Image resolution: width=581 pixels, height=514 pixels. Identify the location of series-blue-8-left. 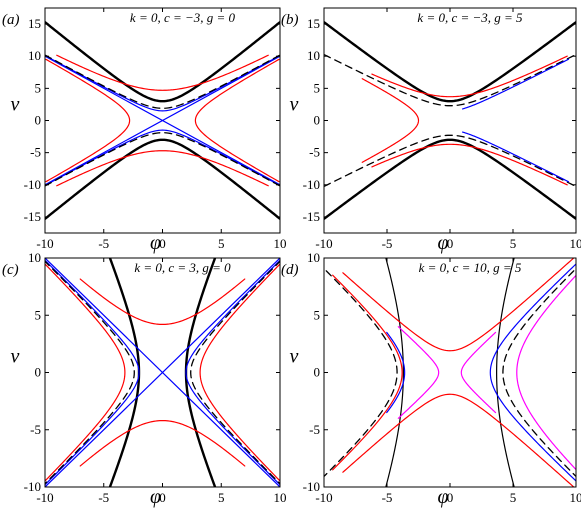
(396, 372).